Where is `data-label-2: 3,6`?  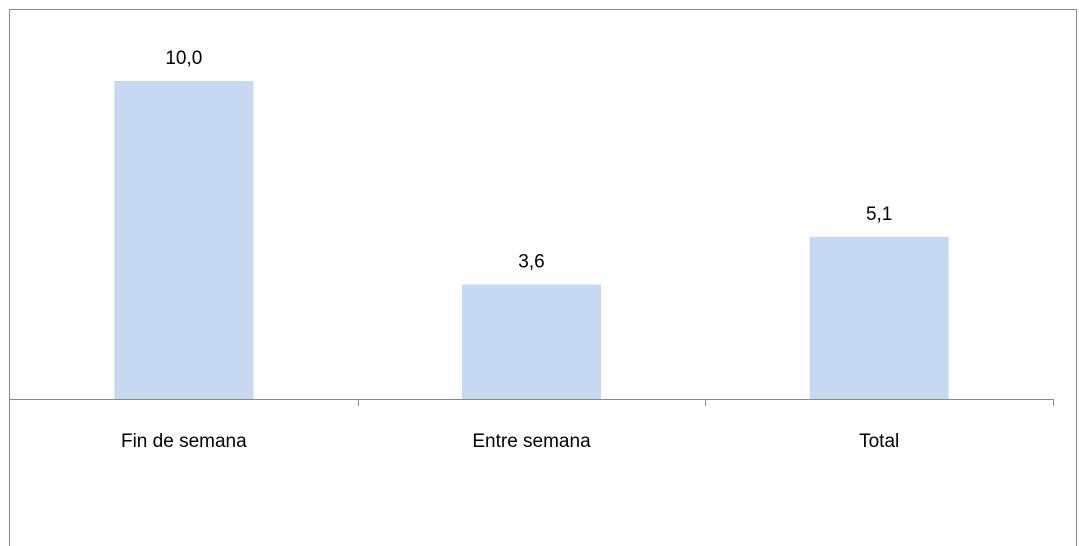
data-label-2: 3,6 is located at coordinates (531, 262).